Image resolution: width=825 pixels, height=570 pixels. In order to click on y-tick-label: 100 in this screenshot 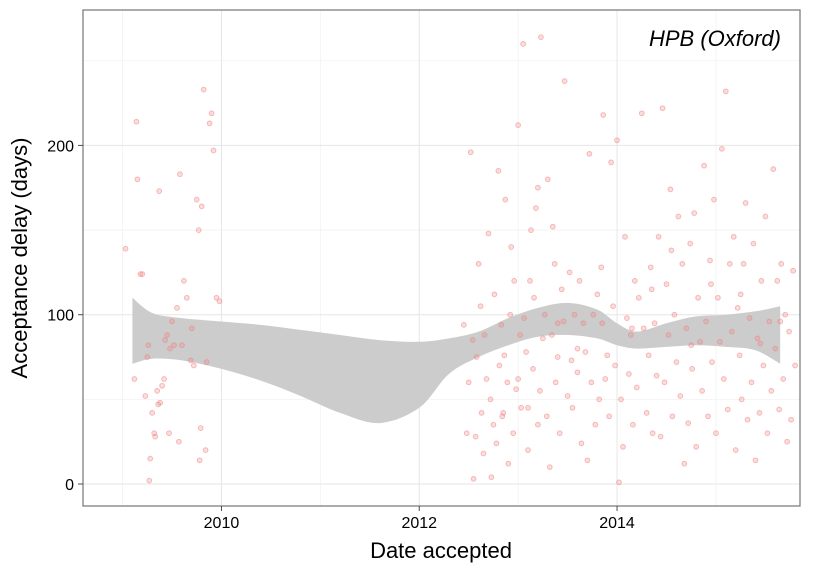, I will do `click(60, 316)`.